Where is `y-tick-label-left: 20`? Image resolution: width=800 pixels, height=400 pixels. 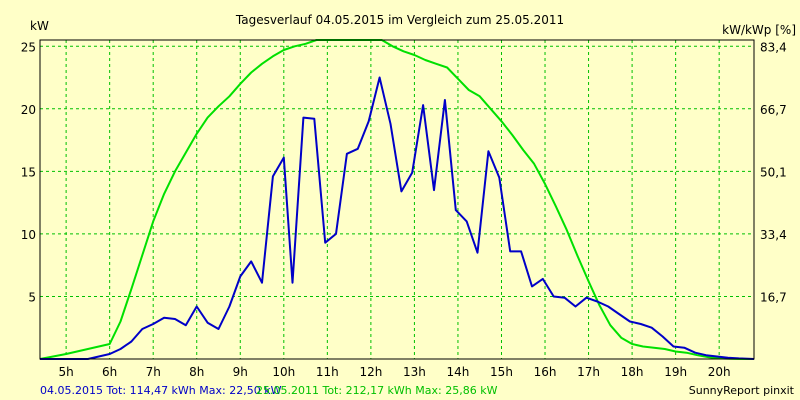 y-tick-label-left: 20 is located at coordinates (28, 110).